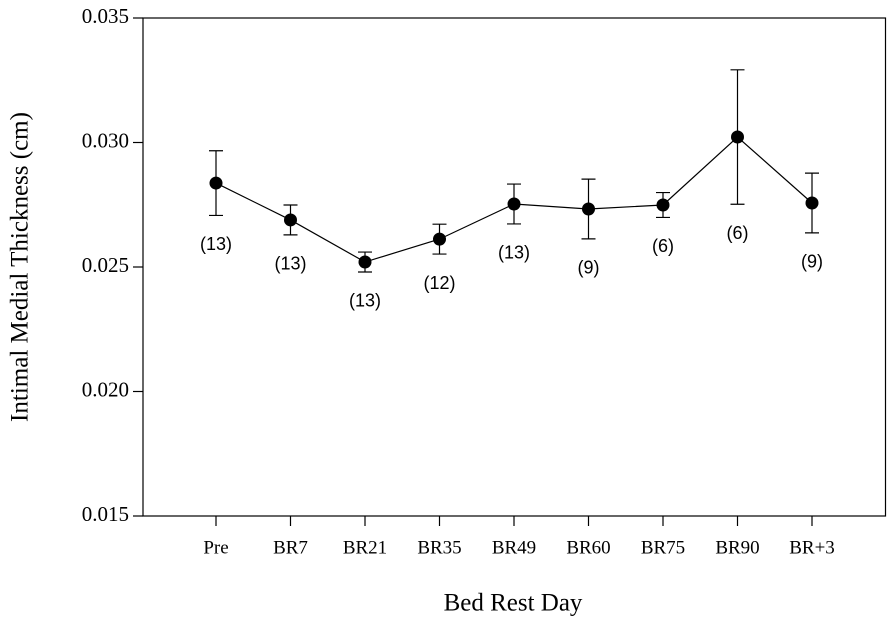 The width and height of the screenshot is (887, 621). Describe the element at coordinates (105, 389) in the screenshot. I see `y-tick-label: 0.020` at that location.